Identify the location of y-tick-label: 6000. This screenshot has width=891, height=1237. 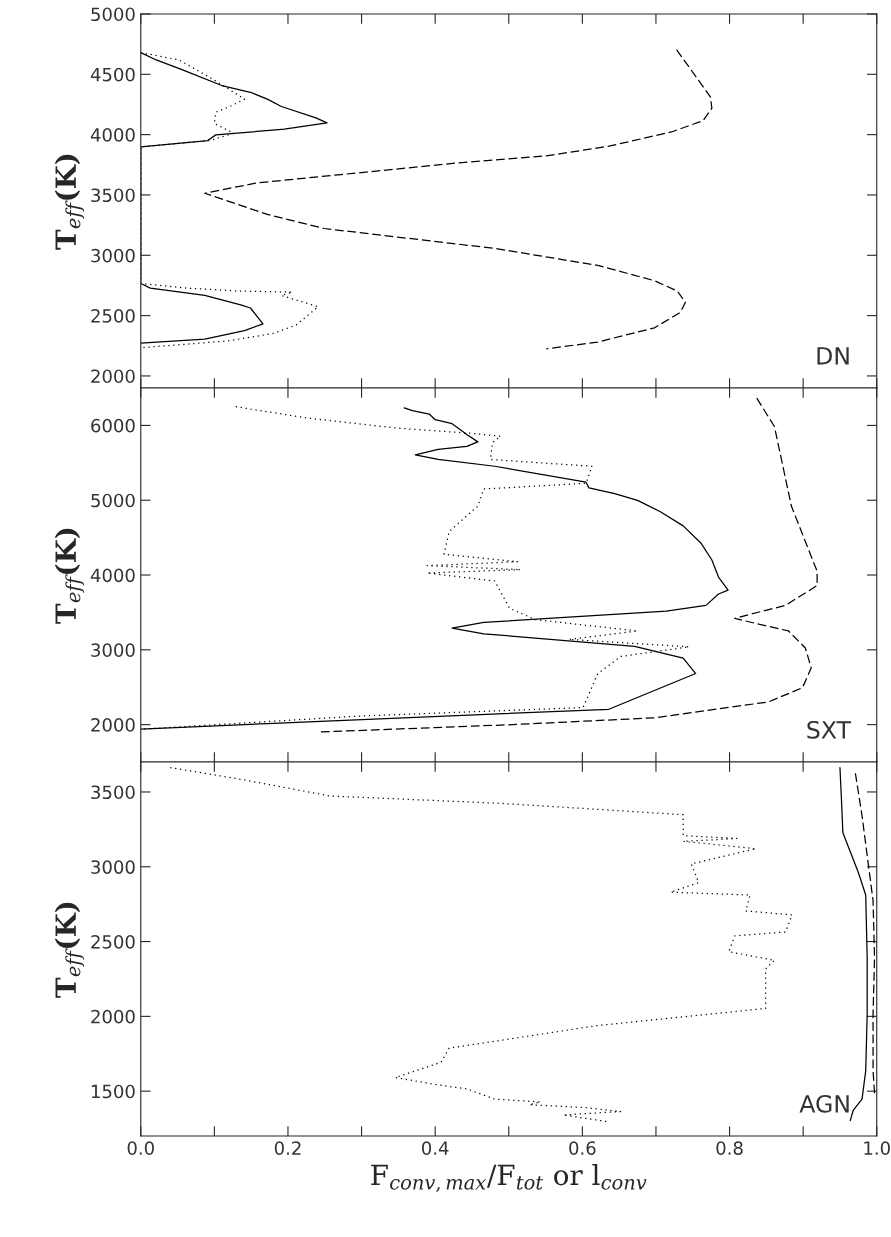
(113, 425).